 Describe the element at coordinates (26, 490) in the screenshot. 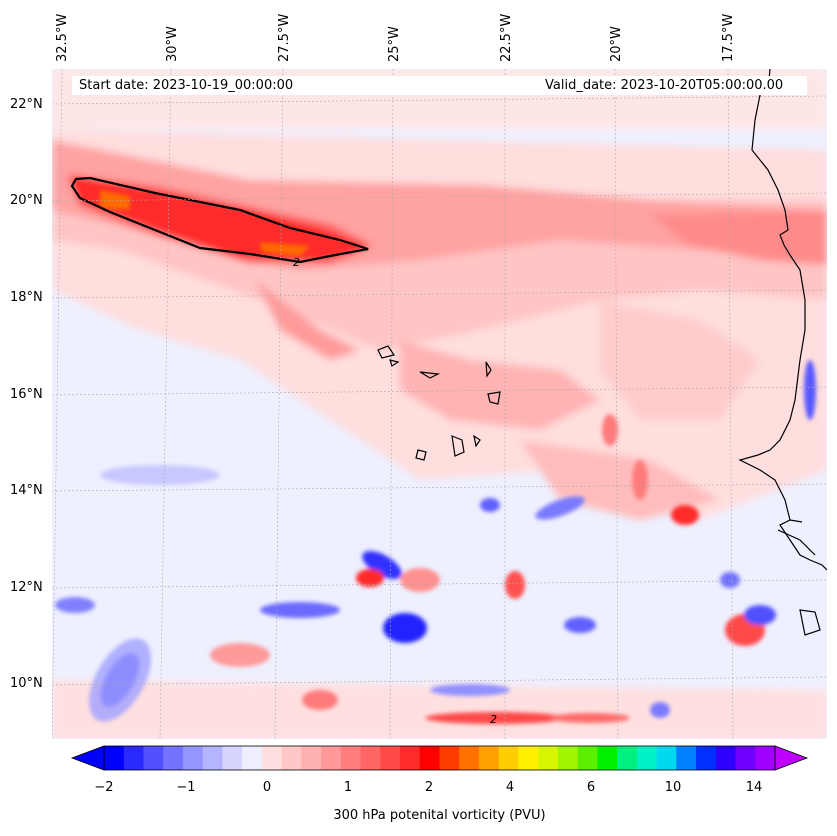

I see `lat-label: 14°N` at that location.